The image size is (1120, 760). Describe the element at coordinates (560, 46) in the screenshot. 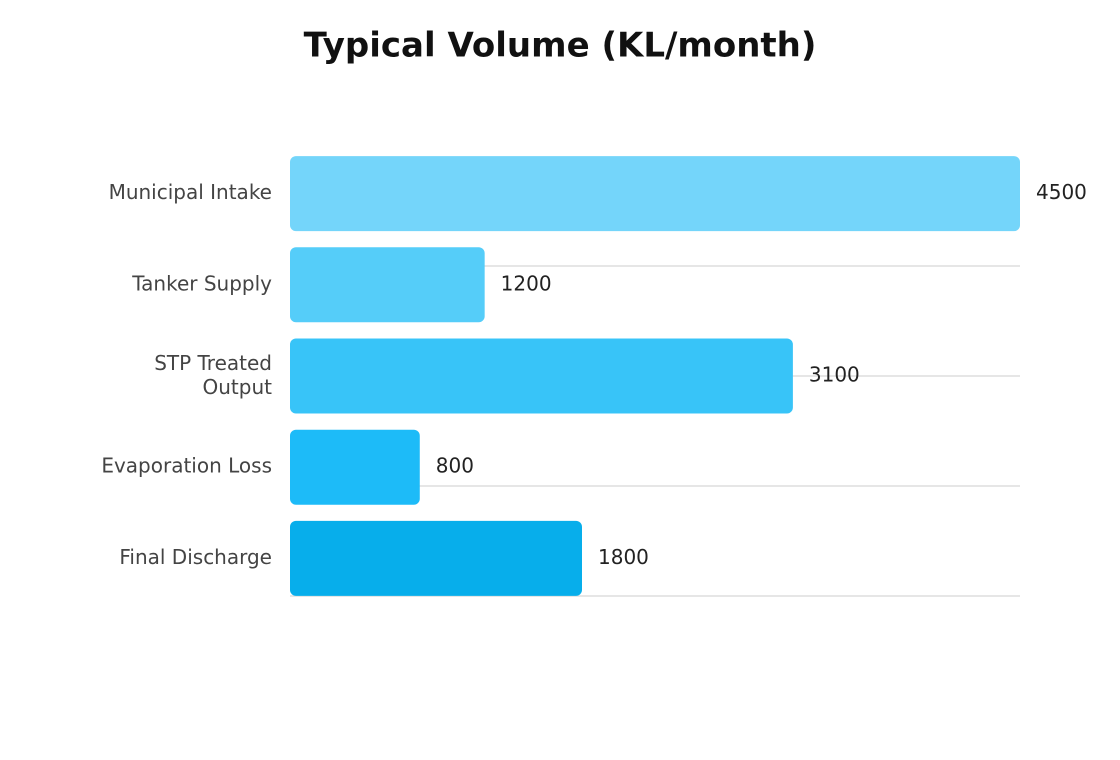

I see `chart-title: Typical Volume (KL/month)` at that location.